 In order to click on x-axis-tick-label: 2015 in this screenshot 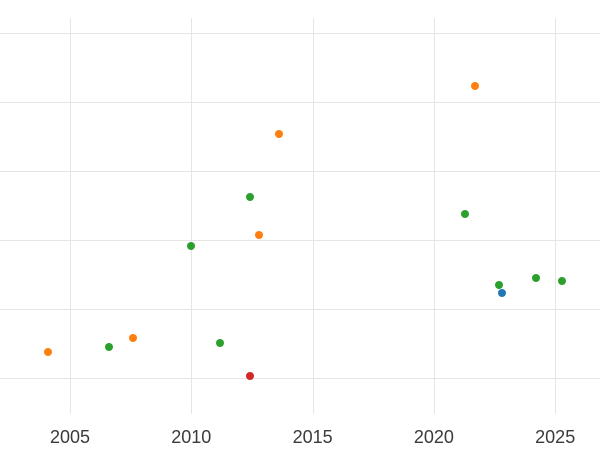, I will do `click(312, 437)`.